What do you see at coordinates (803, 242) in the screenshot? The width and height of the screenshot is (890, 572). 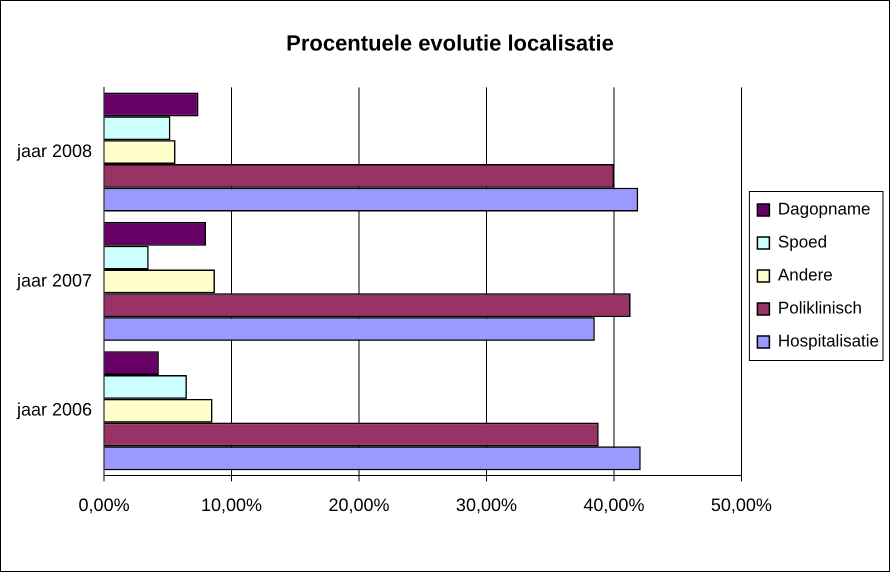 I see `legend-label: Spoed` at bounding box center [803, 242].